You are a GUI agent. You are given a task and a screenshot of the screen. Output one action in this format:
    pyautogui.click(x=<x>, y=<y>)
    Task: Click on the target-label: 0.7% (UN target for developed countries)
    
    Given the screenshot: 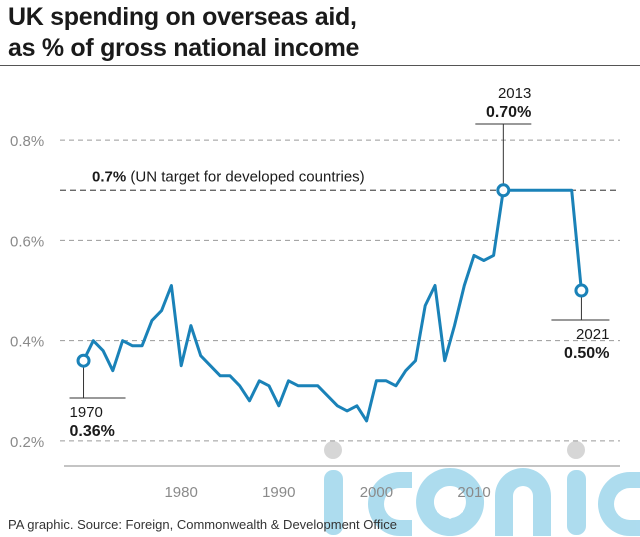 What is the action you would take?
    pyautogui.click(x=228, y=176)
    